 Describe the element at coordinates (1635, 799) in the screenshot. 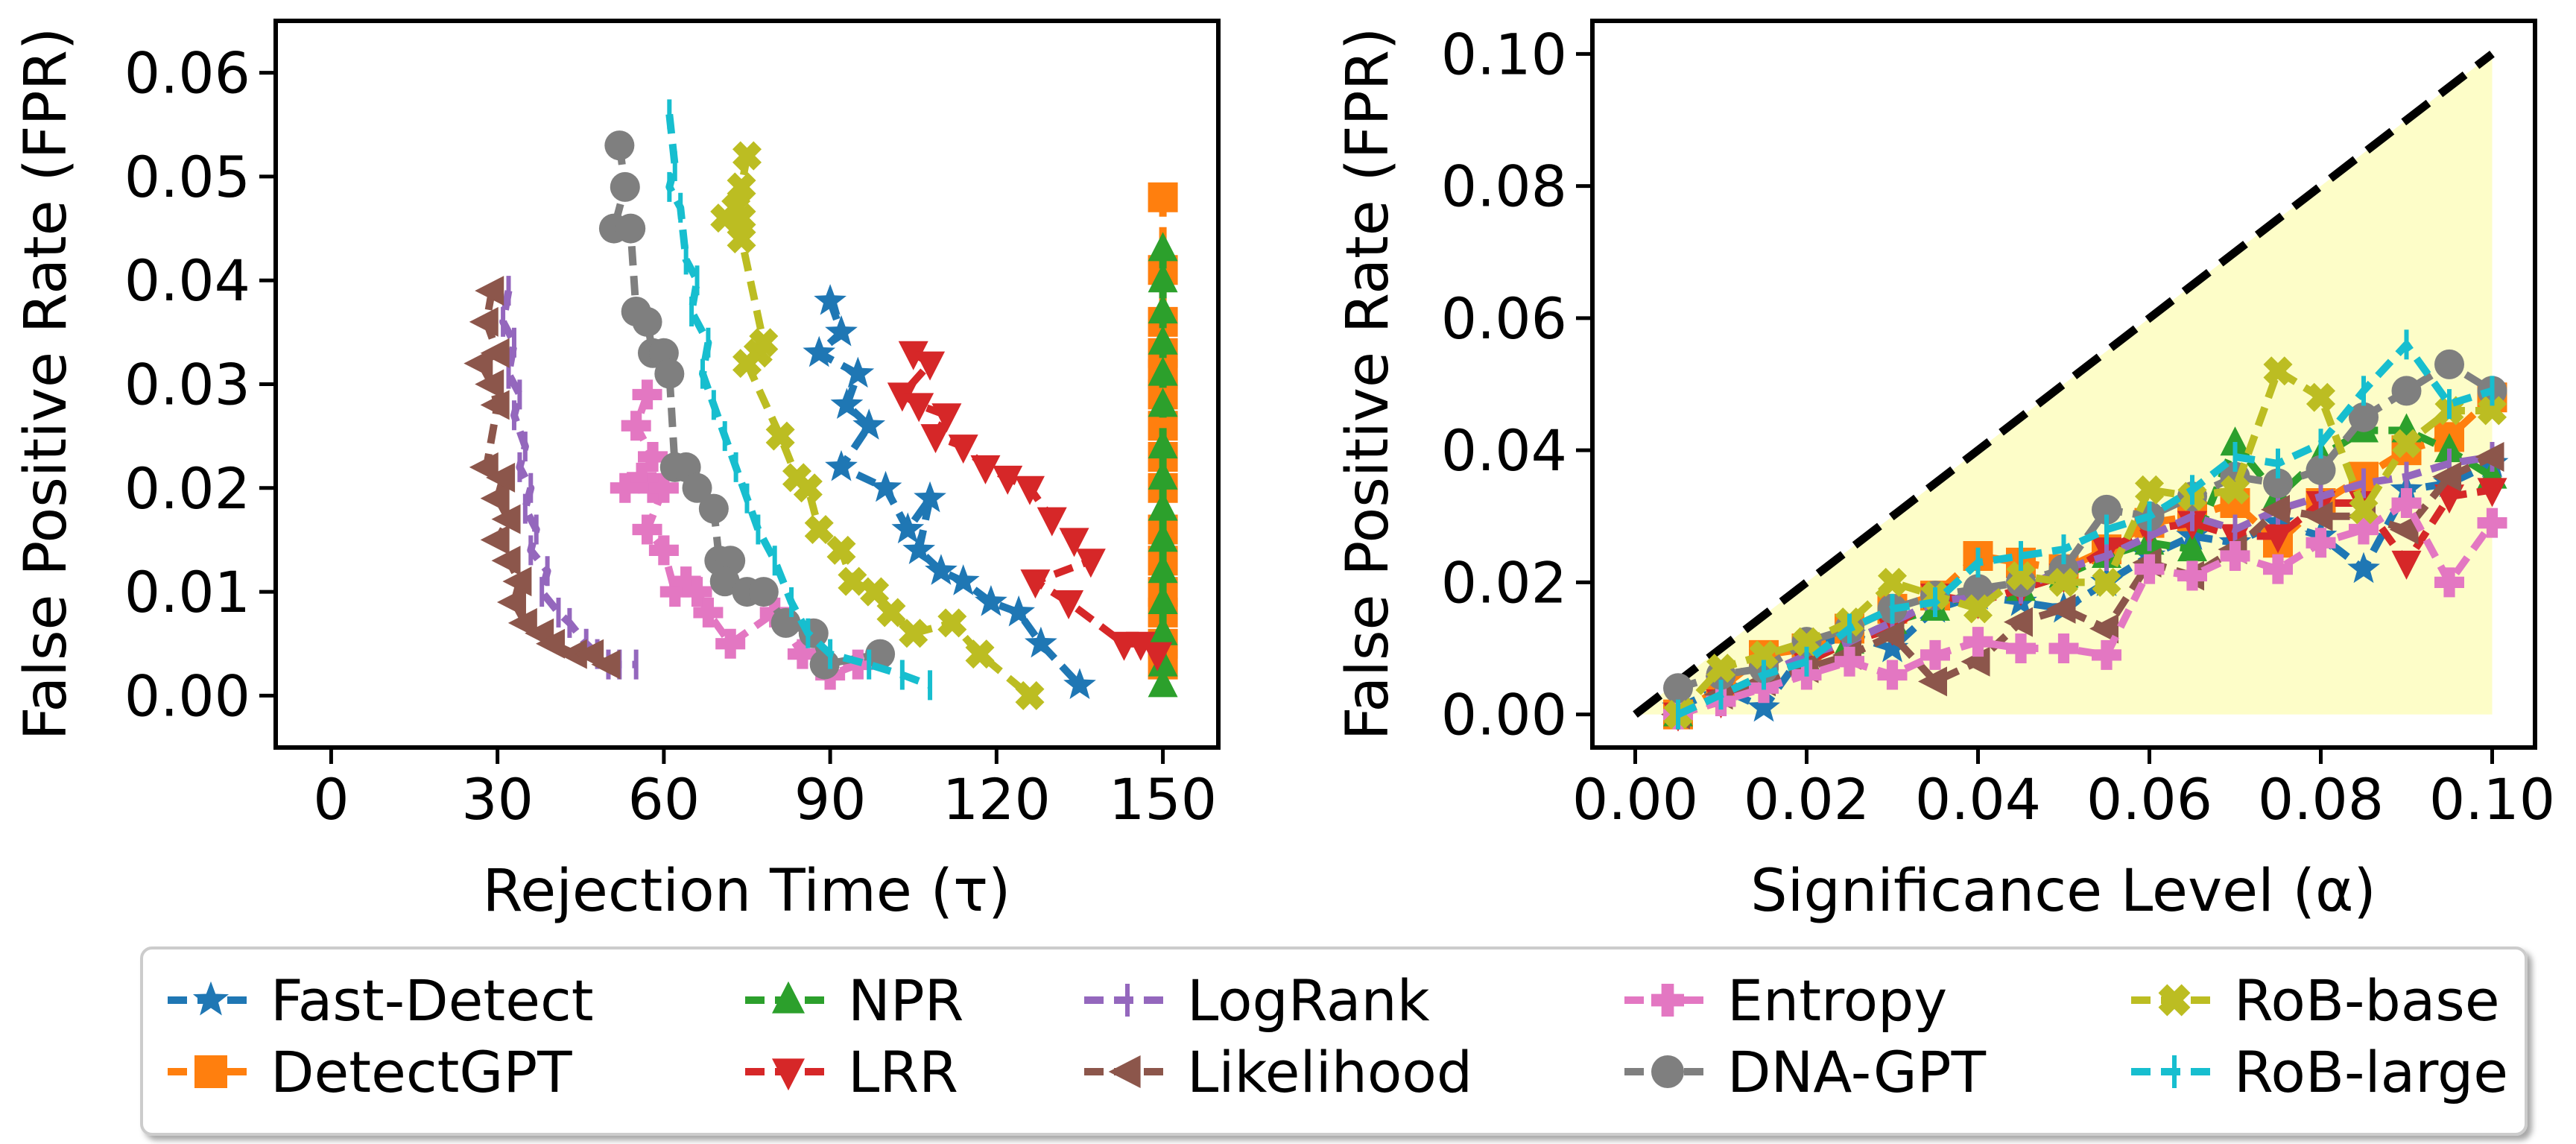

I see `right-x-tick-label: 0.00` at that location.